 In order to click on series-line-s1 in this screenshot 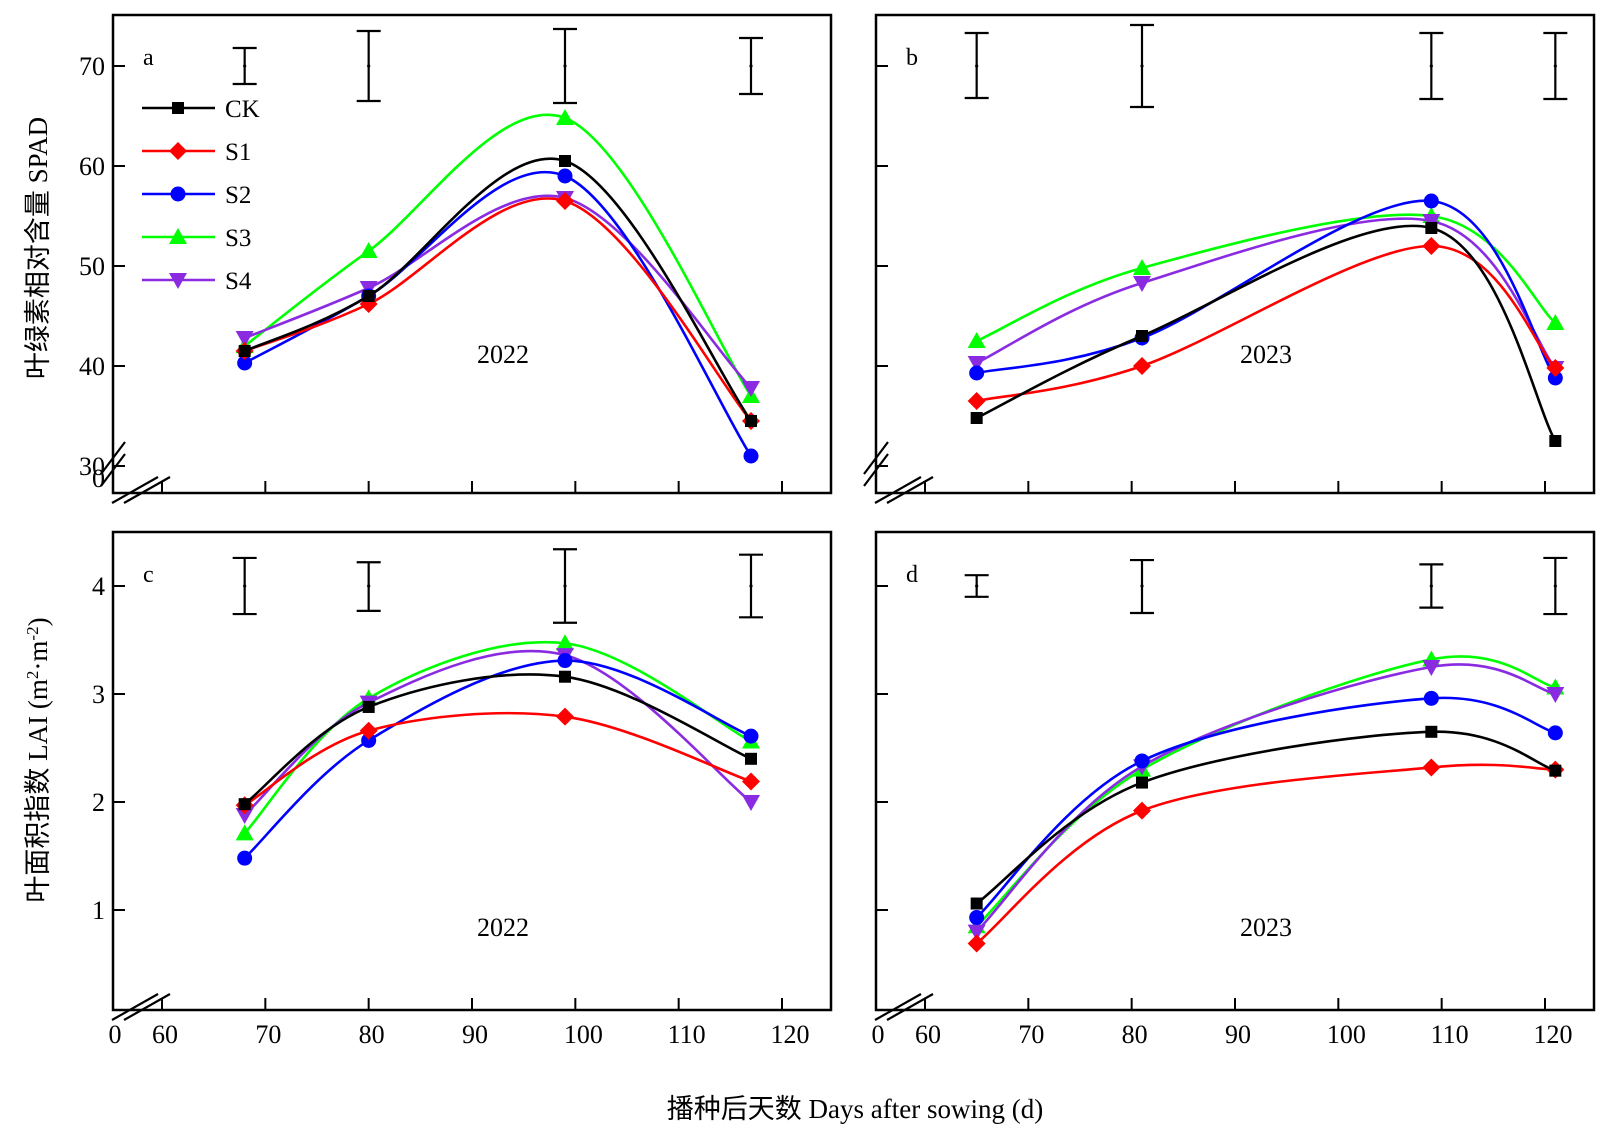, I will do `click(1266, 323)`.